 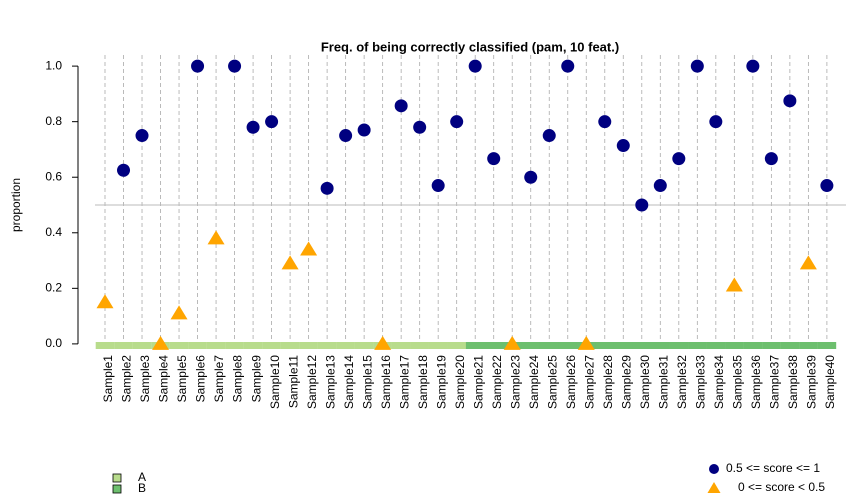 What do you see at coordinates (238, 379) in the screenshot?
I see `x-tick-label: Sample8` at bounding box center [238, 379].